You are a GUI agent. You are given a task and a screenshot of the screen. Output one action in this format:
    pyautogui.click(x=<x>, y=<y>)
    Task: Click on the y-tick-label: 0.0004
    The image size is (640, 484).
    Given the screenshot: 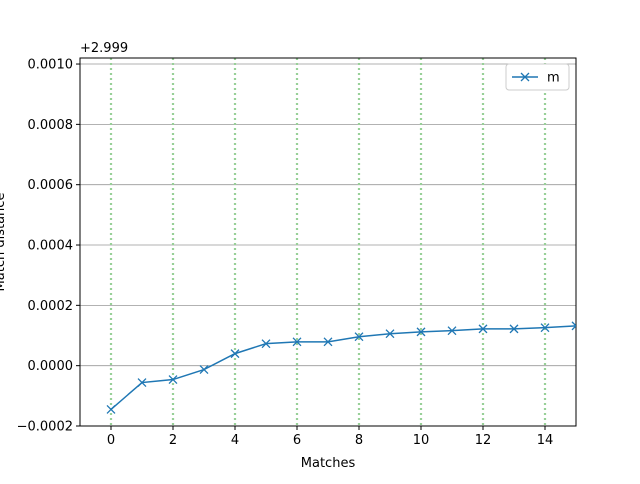 What is the action you would take?
    pyautogui.click(x=51, y=246)
    